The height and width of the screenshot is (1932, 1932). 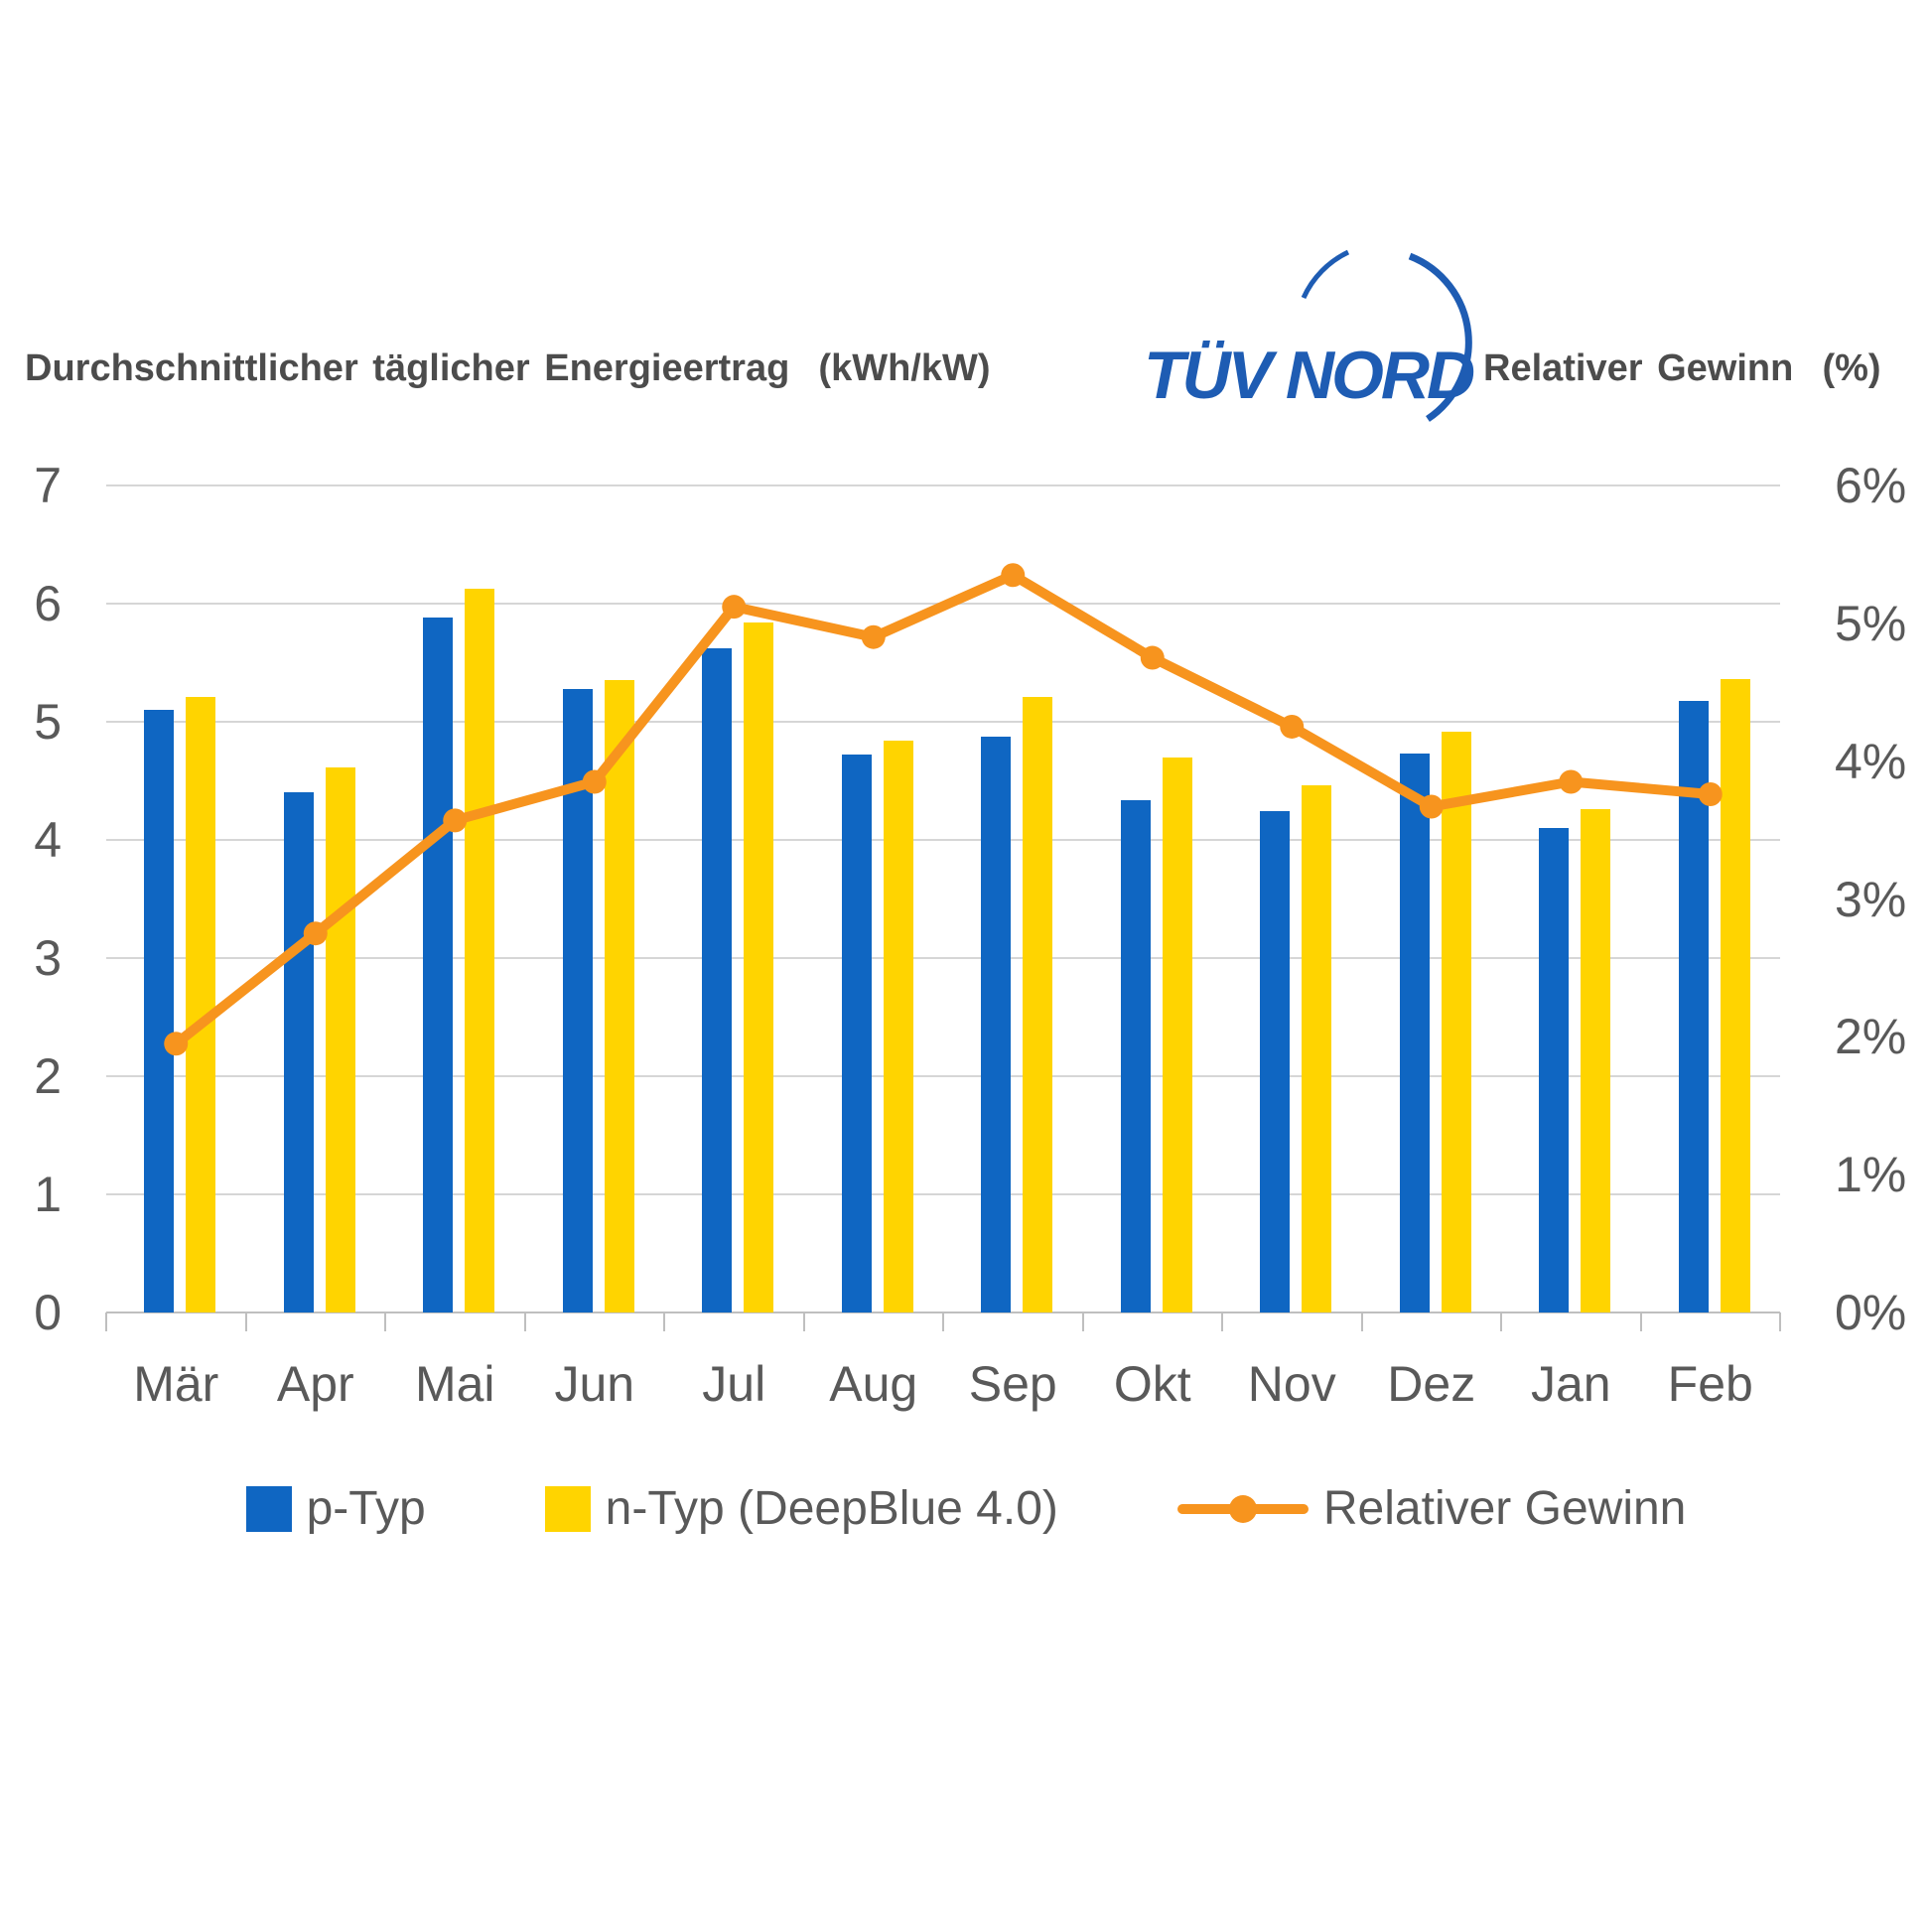 I want to click on bar-n-Typ (DeepBlue 4.0)-Jun, so click(x=619, y=996).